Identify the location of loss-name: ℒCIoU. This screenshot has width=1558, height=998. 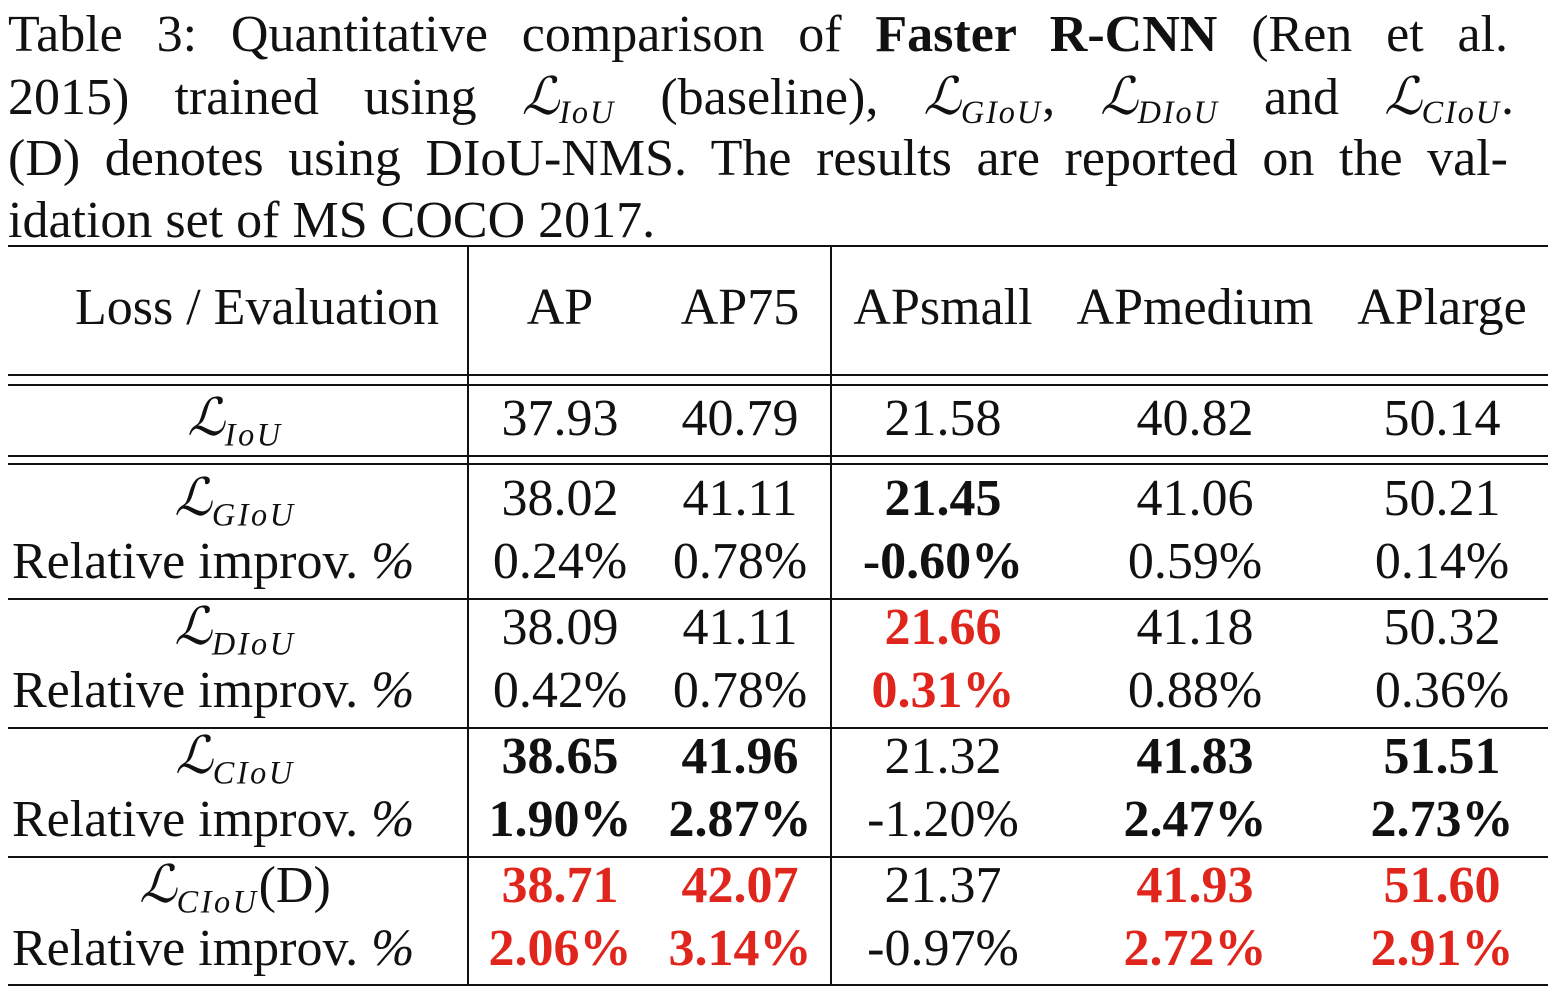
(235, 759).